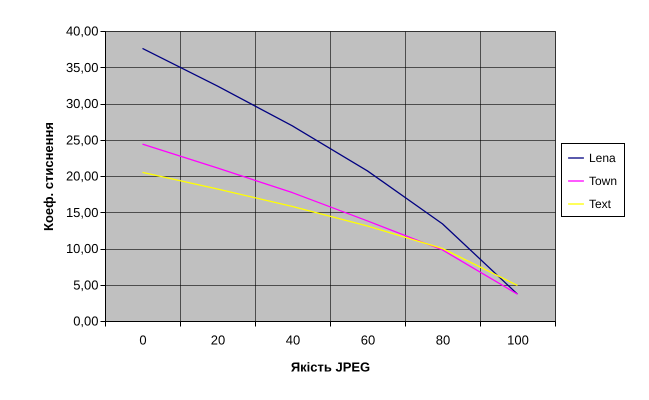  What do you see at coordinates (82, 248) in the screenshot?
I see `y-tick-label: 10,00` at bounding box center [82, 248].